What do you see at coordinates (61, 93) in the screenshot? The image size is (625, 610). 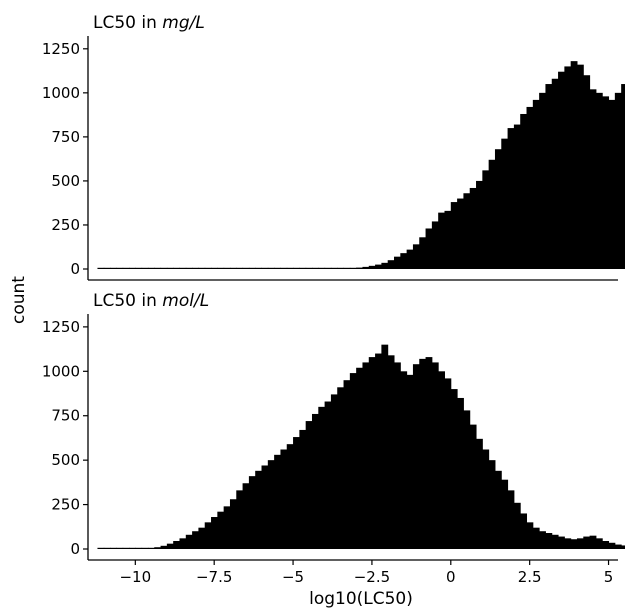 I see `y-tick-label: 1000` at bounding box center [61, 93].